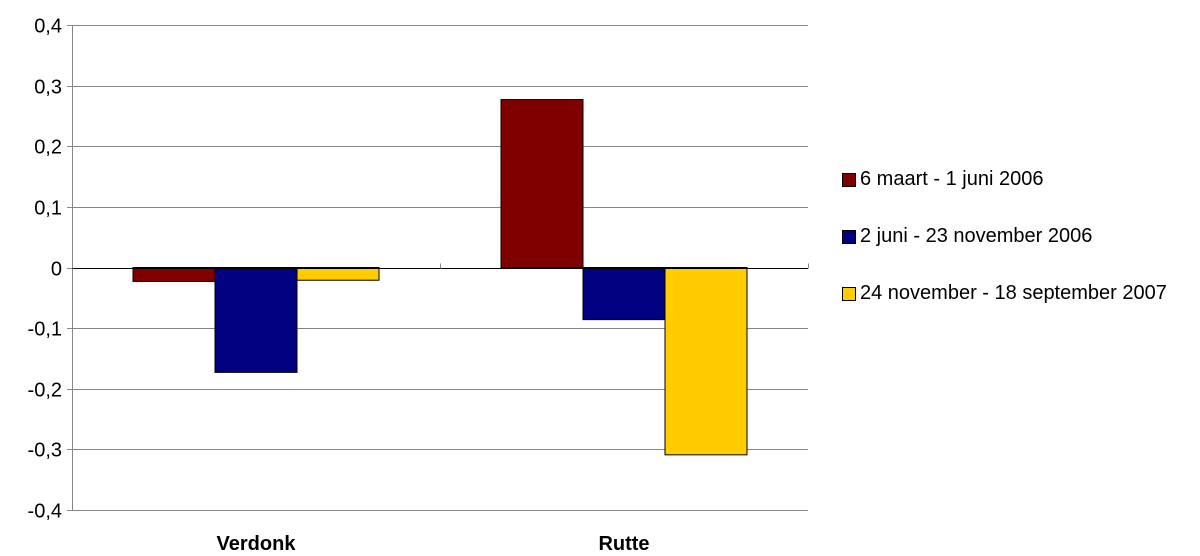 Image resolution: width=1200 pixels, height=556 pixels. Describe the element at coordinates (48, 88) in the screenshot. I see `y-tick-label: 0,3` at that location.